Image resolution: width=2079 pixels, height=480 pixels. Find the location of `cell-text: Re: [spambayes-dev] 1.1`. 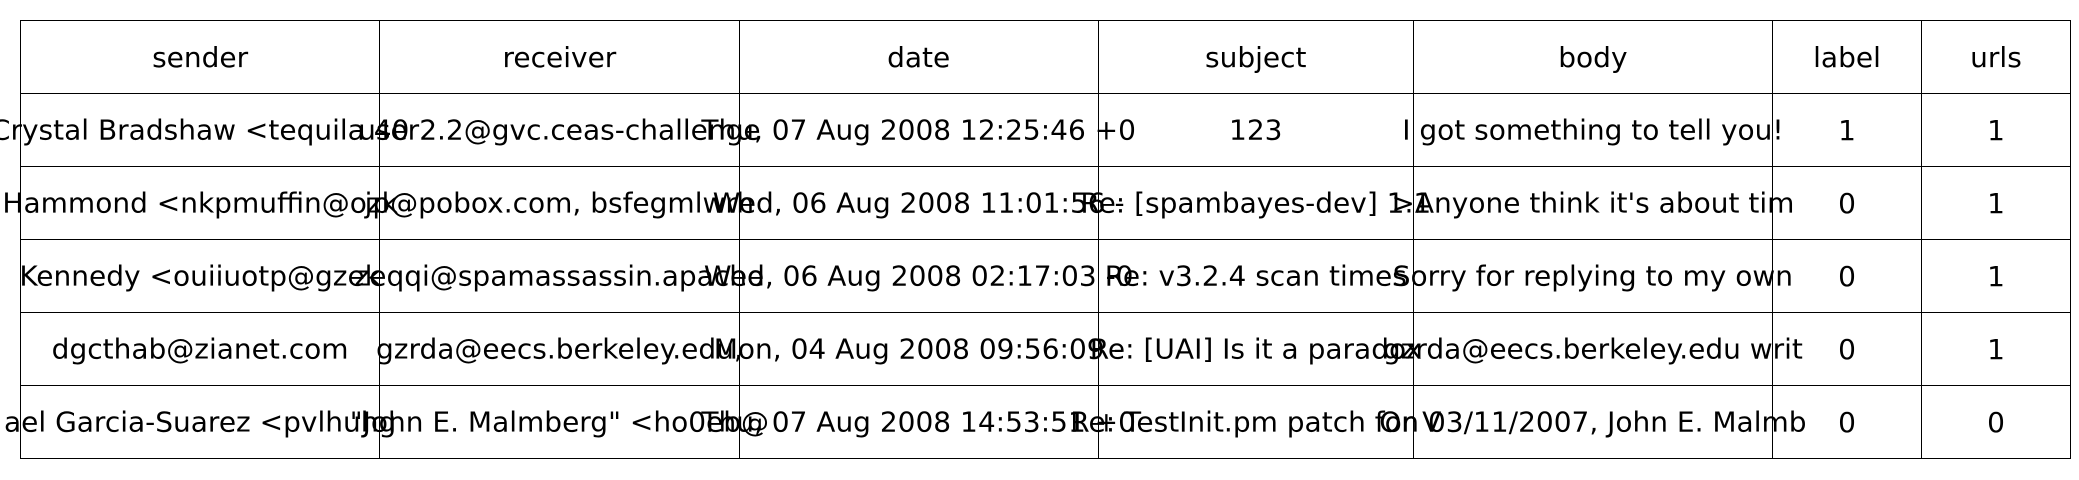

cell-text: Re: [spambayes-dev] 1.1 is located at coordinates (1256, 203).